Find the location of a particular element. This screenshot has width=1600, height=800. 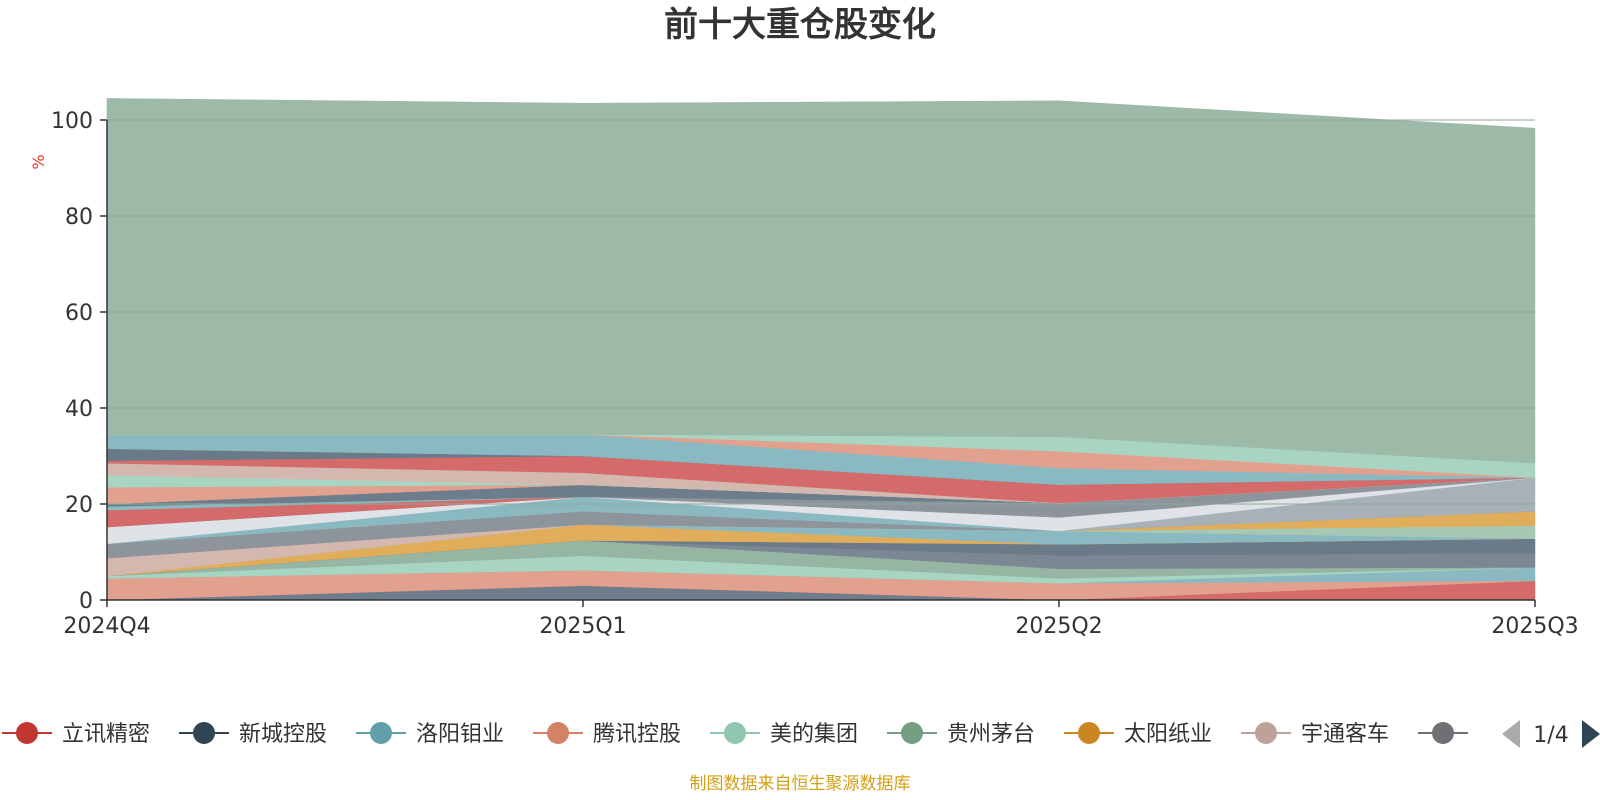

legend-item-2: 新城控股 is located at coordinates (253, 734).